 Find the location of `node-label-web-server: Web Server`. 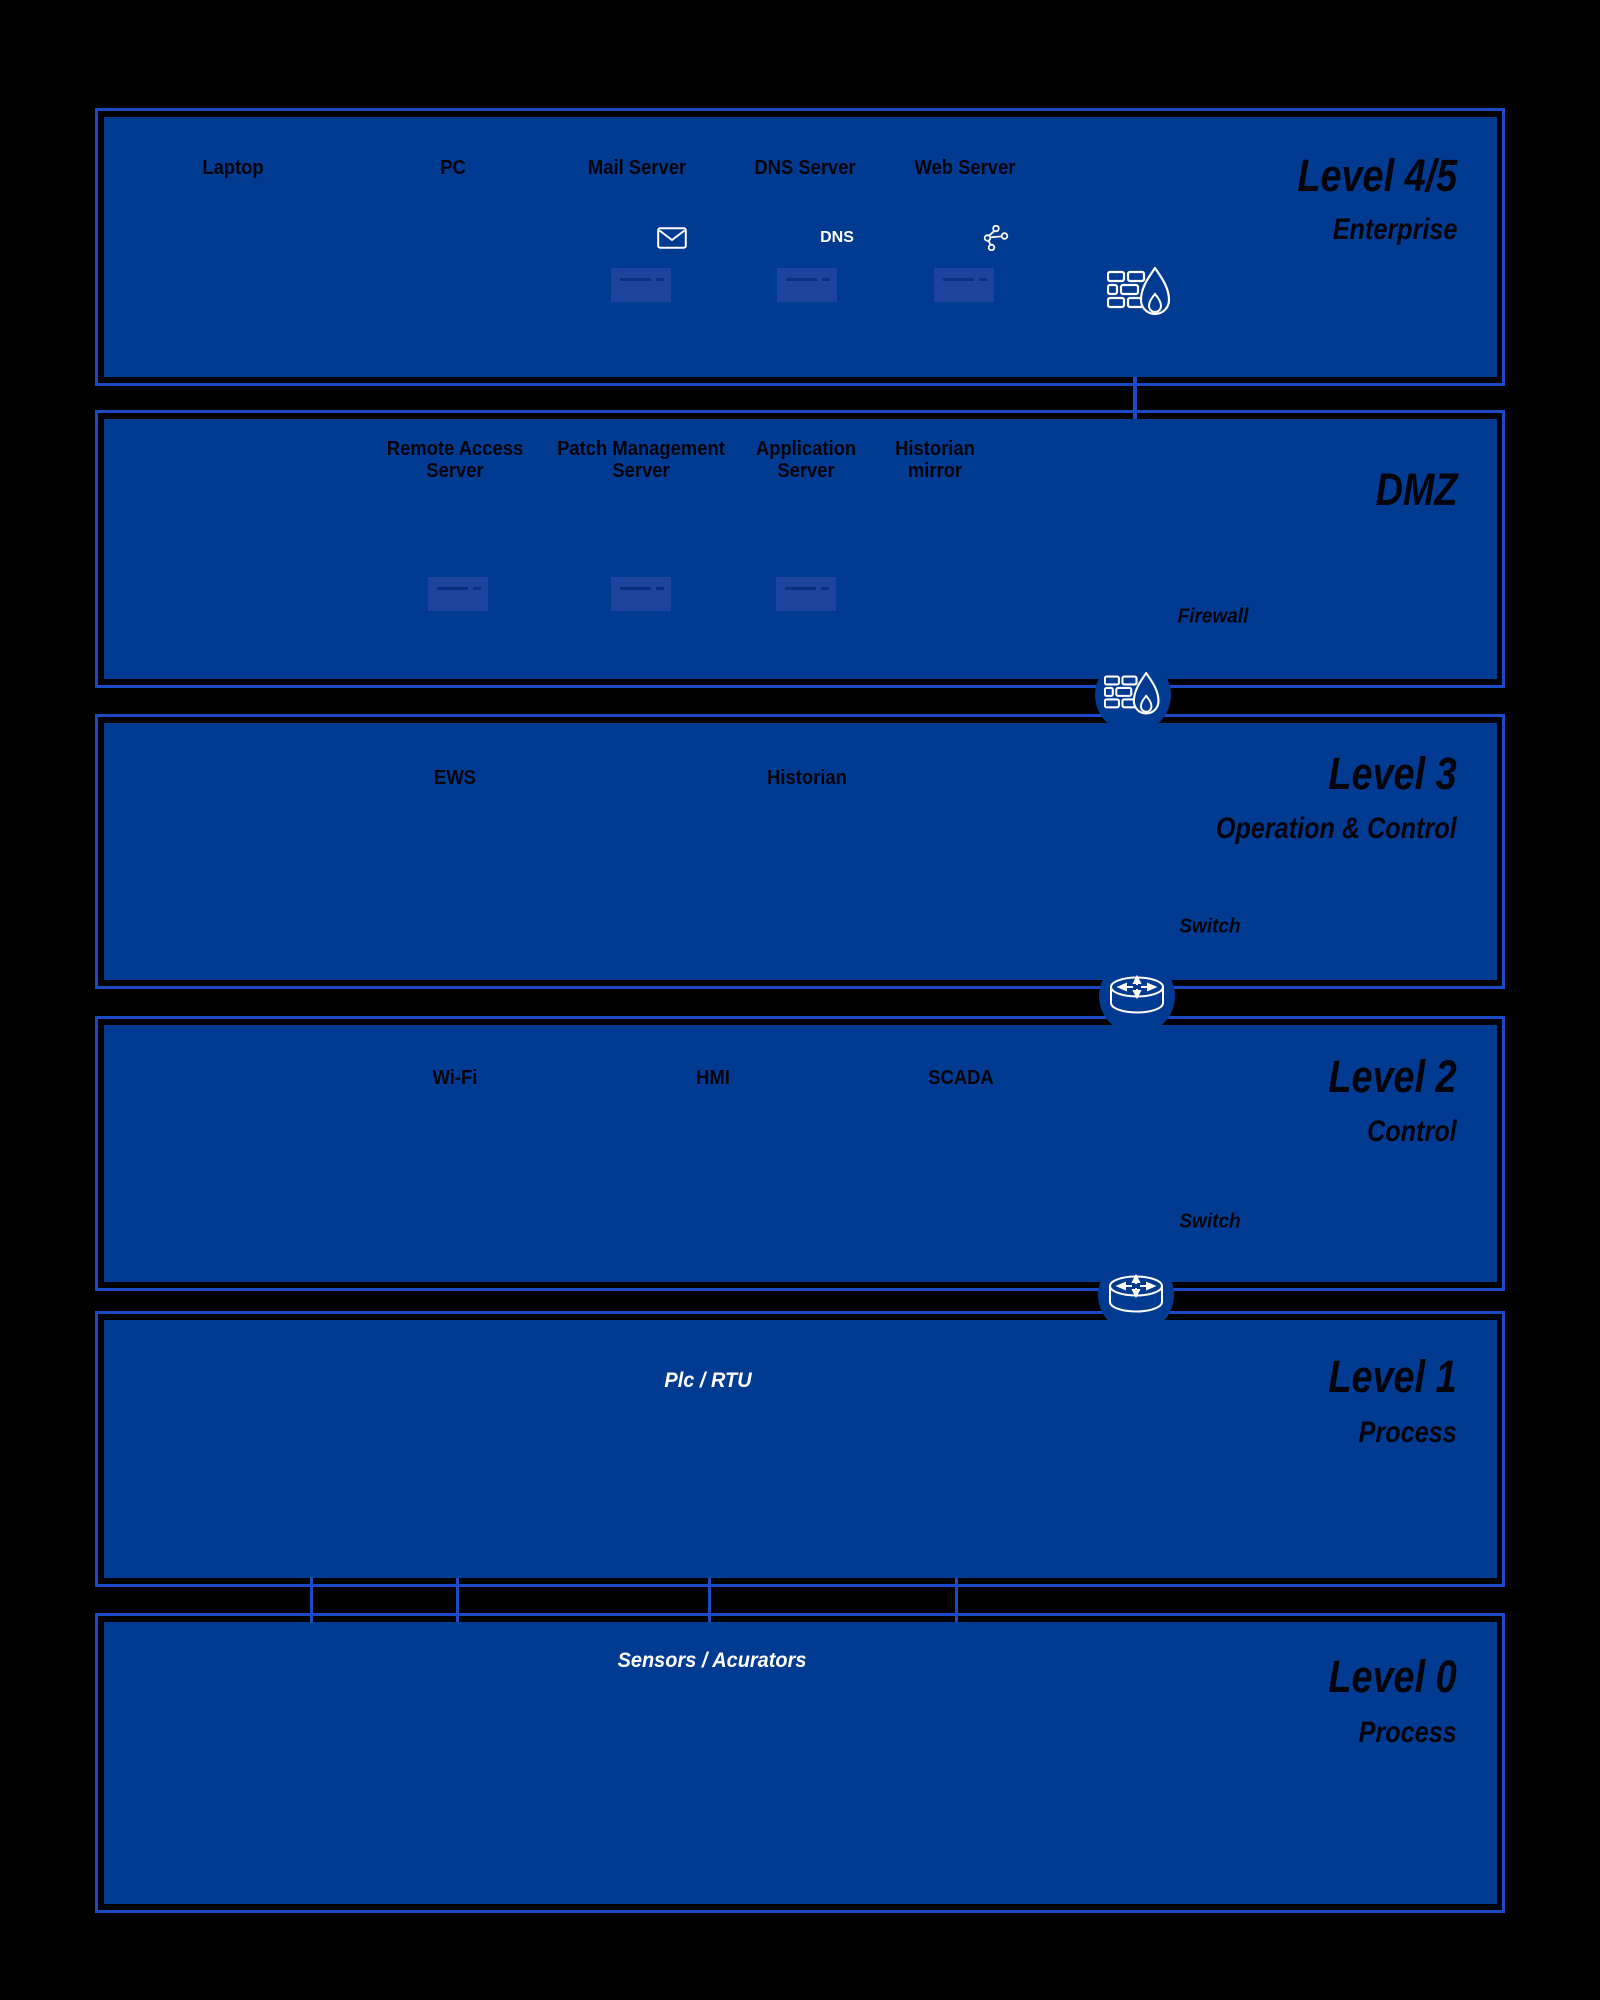

node-label-web-server: Web Server is located at coordinates (965, 168).